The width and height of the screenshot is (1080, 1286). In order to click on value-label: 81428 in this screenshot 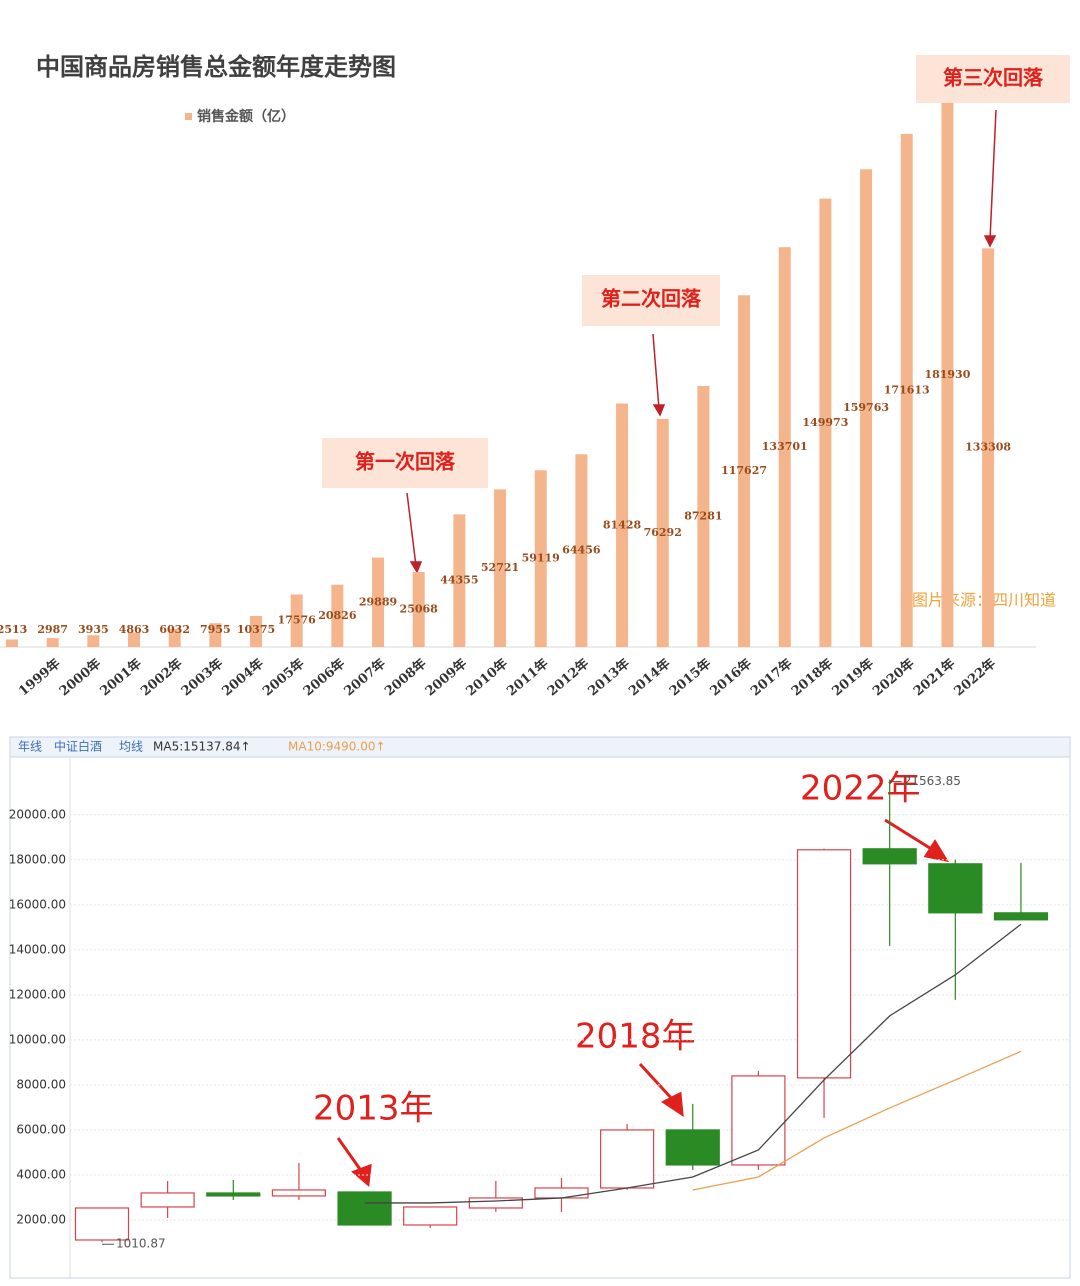, I will do `click(622, 524)`.